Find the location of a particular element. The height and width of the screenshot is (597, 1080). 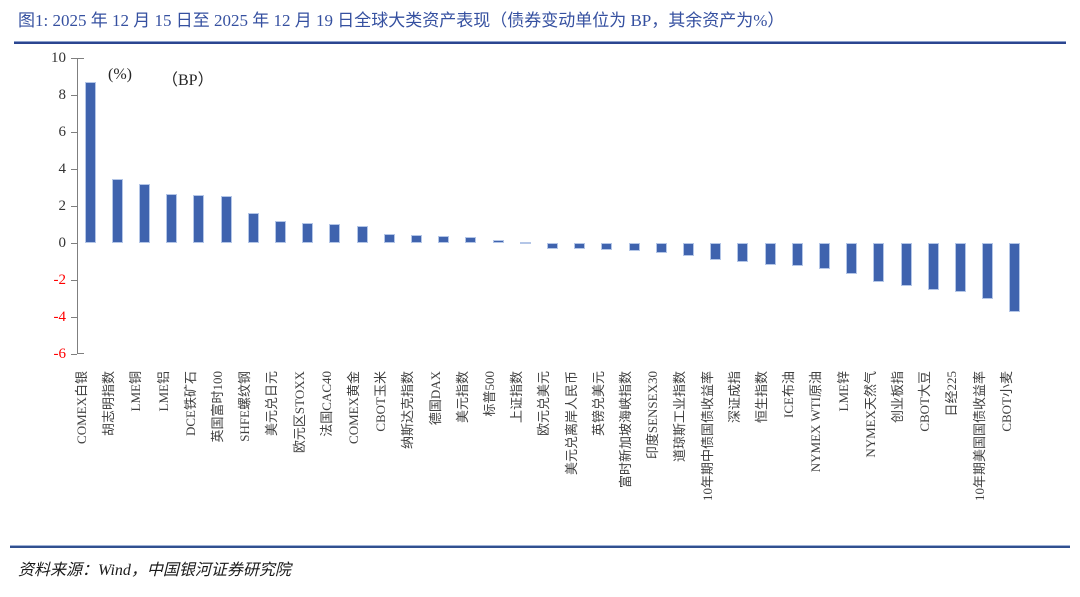

x-axis-label: COMEX黄金 is located at coordinates (353, 407).